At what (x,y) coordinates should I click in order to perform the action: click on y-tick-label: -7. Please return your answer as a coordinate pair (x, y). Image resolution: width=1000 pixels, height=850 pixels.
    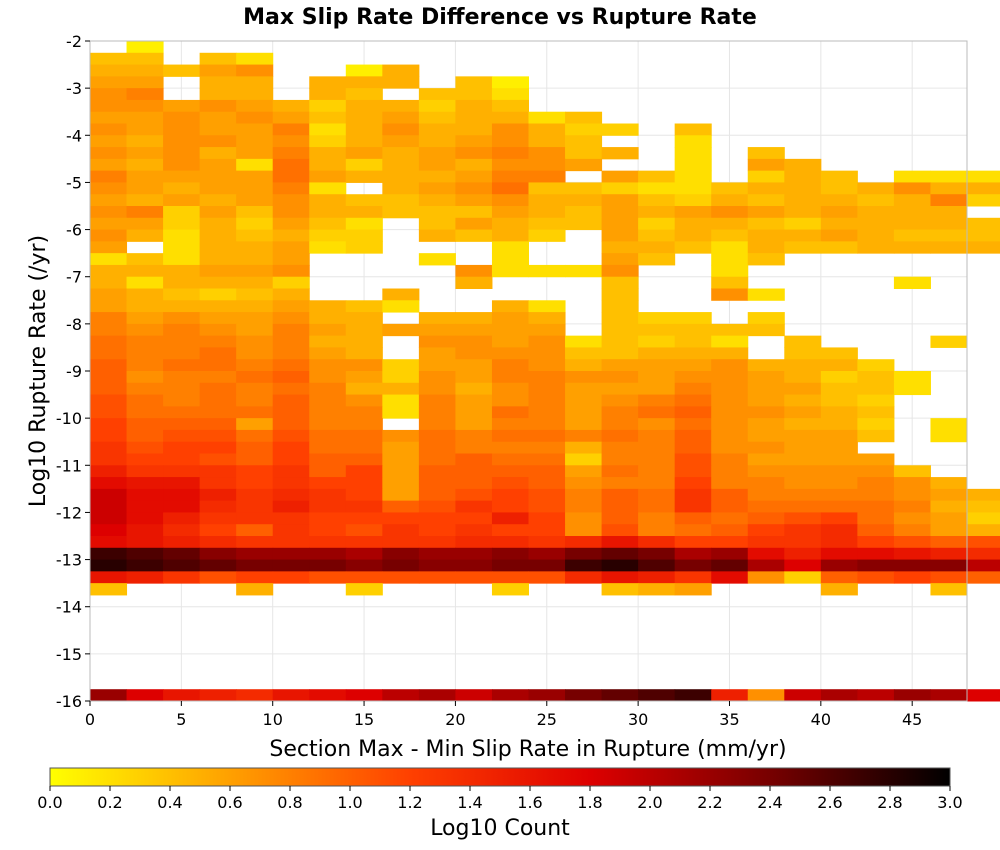
    Looking at the image, I should click on (74, 277).